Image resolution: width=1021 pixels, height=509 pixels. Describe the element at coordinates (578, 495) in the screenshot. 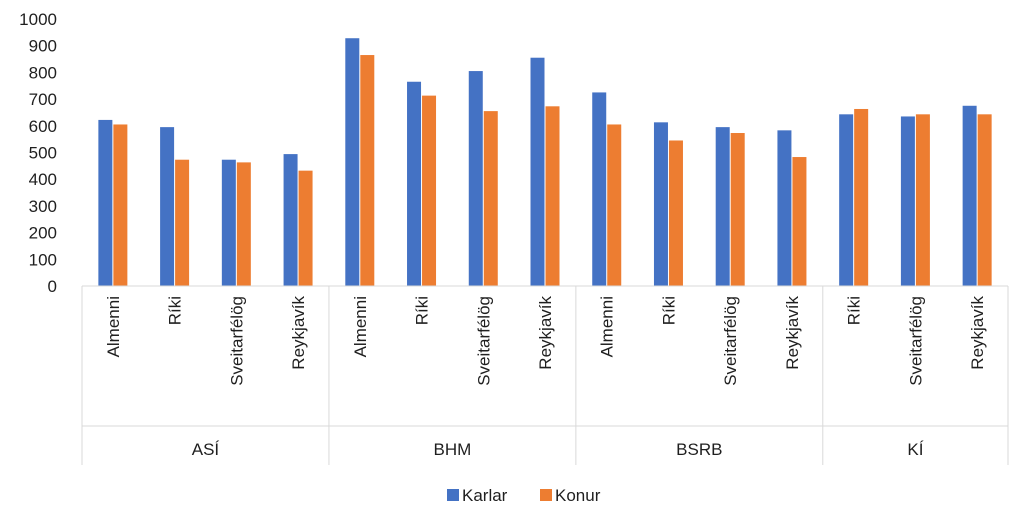

I see `legend-label-konur: Konur` at that location.